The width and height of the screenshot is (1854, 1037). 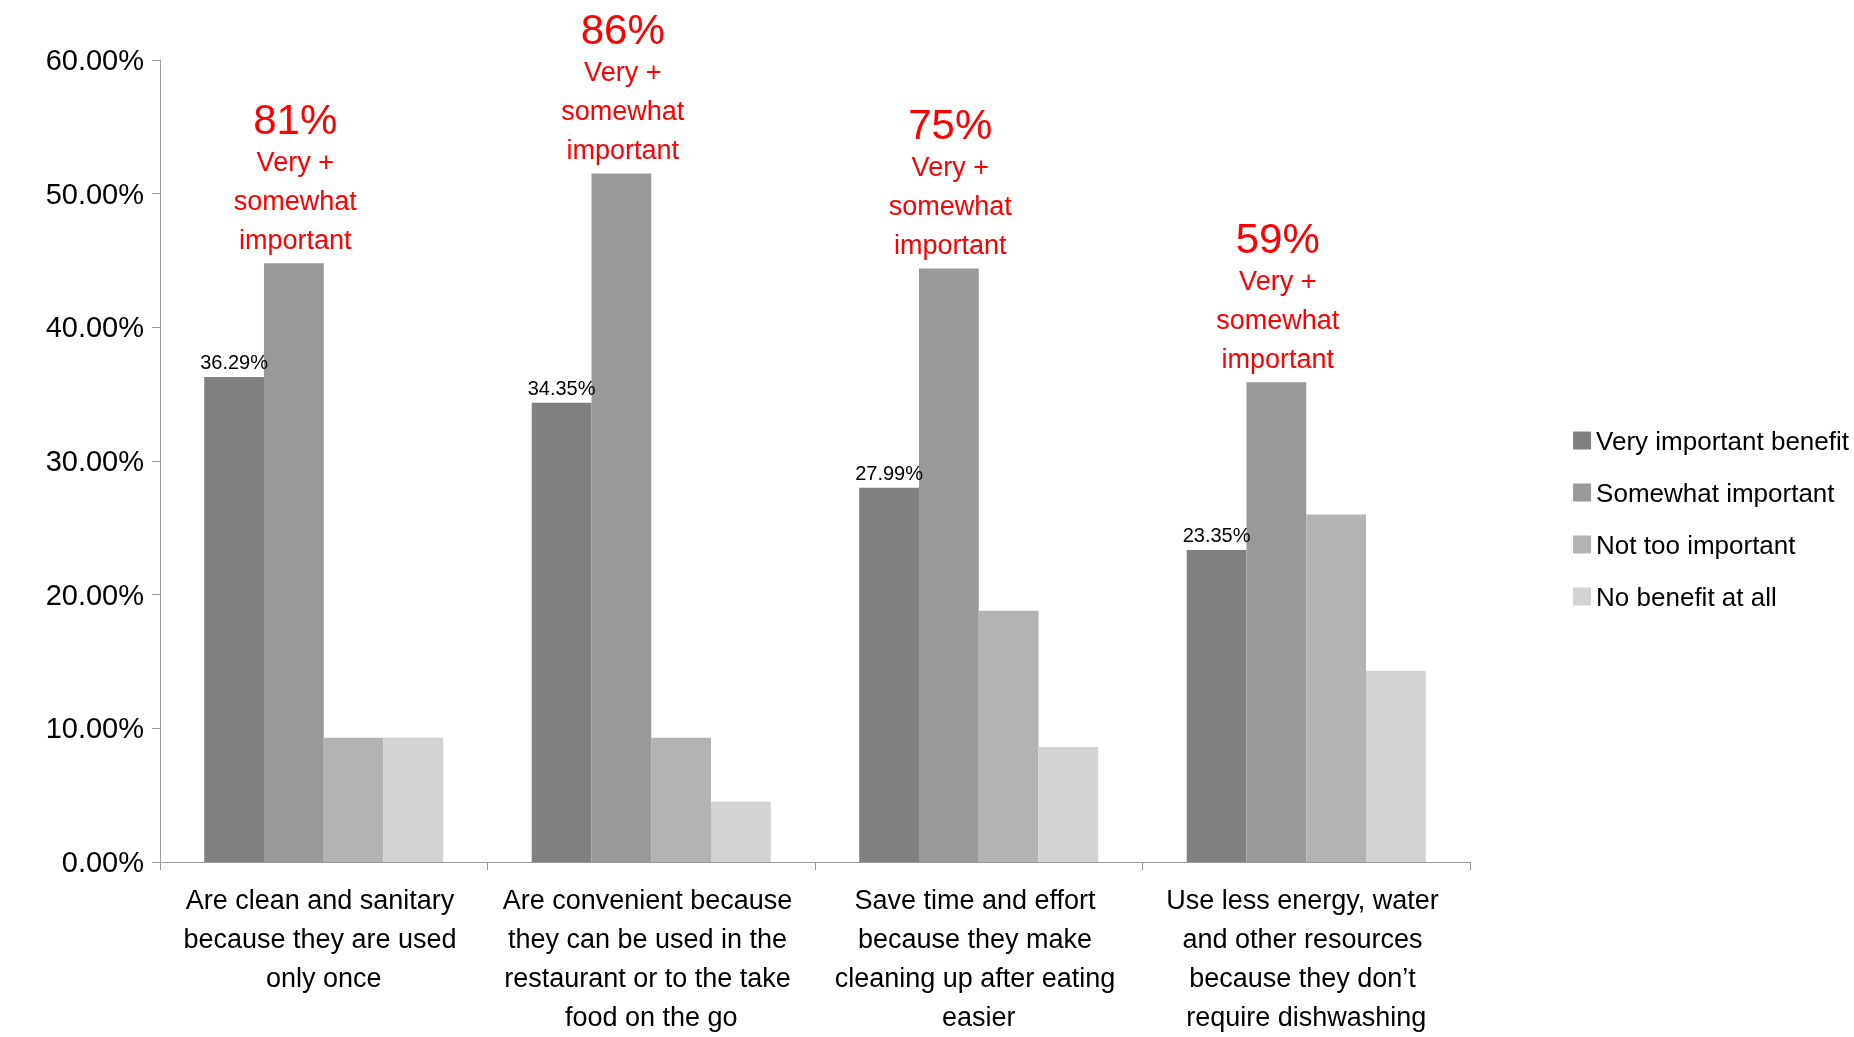 I want to click on y-tick-label: 50.00%, so click(x=94, y=193).